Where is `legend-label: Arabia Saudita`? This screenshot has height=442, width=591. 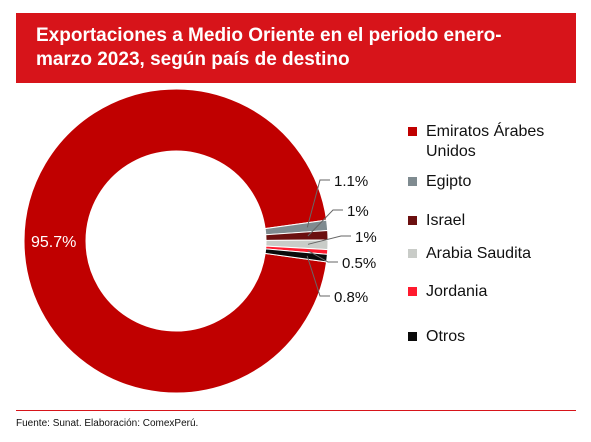 legend-label: Arabia Saudita is located at coordinates (478, 253).